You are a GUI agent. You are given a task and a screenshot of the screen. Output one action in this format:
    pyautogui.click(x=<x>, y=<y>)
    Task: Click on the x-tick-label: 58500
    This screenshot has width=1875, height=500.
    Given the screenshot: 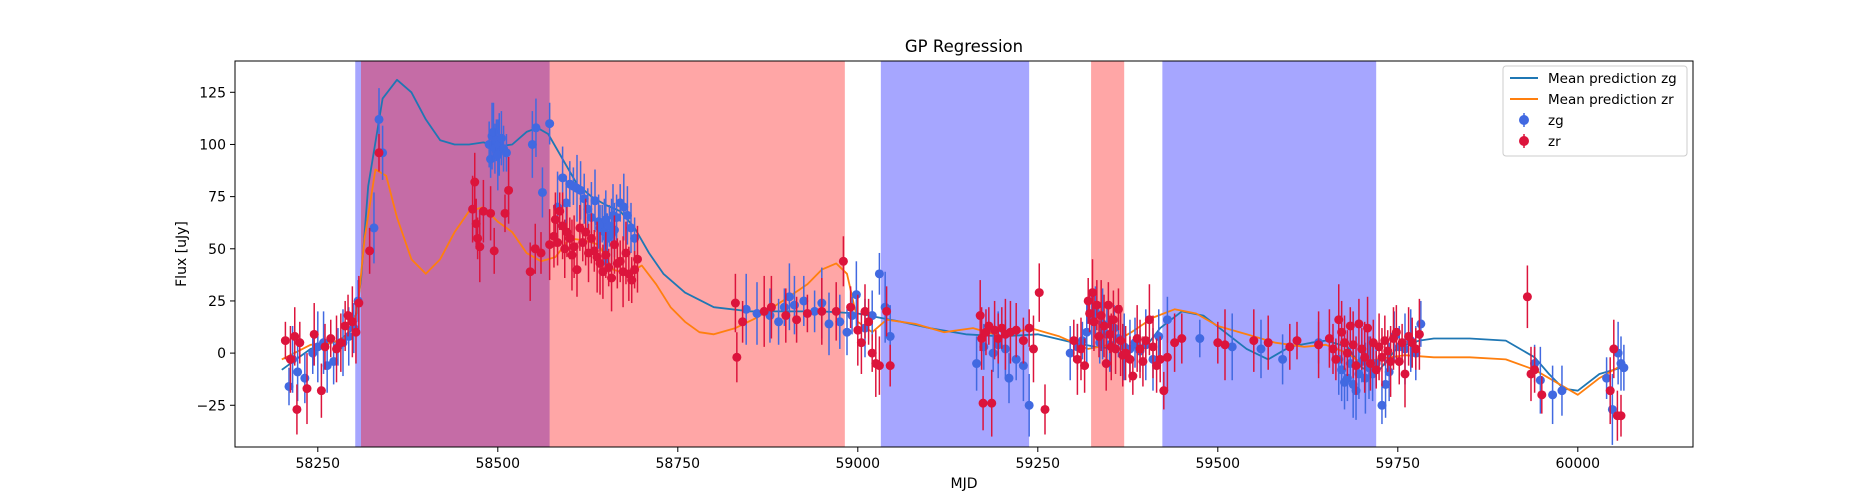 What is the action you would take?
    pyautogui.click(x=498, y=464)
    